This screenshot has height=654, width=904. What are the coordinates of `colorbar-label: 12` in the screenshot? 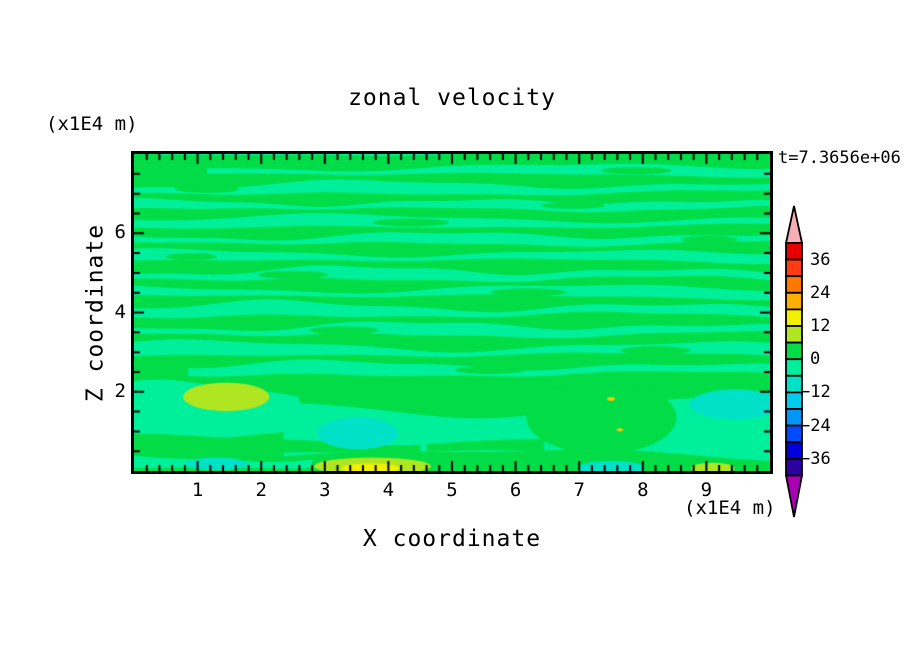 It's located at (820, 326).